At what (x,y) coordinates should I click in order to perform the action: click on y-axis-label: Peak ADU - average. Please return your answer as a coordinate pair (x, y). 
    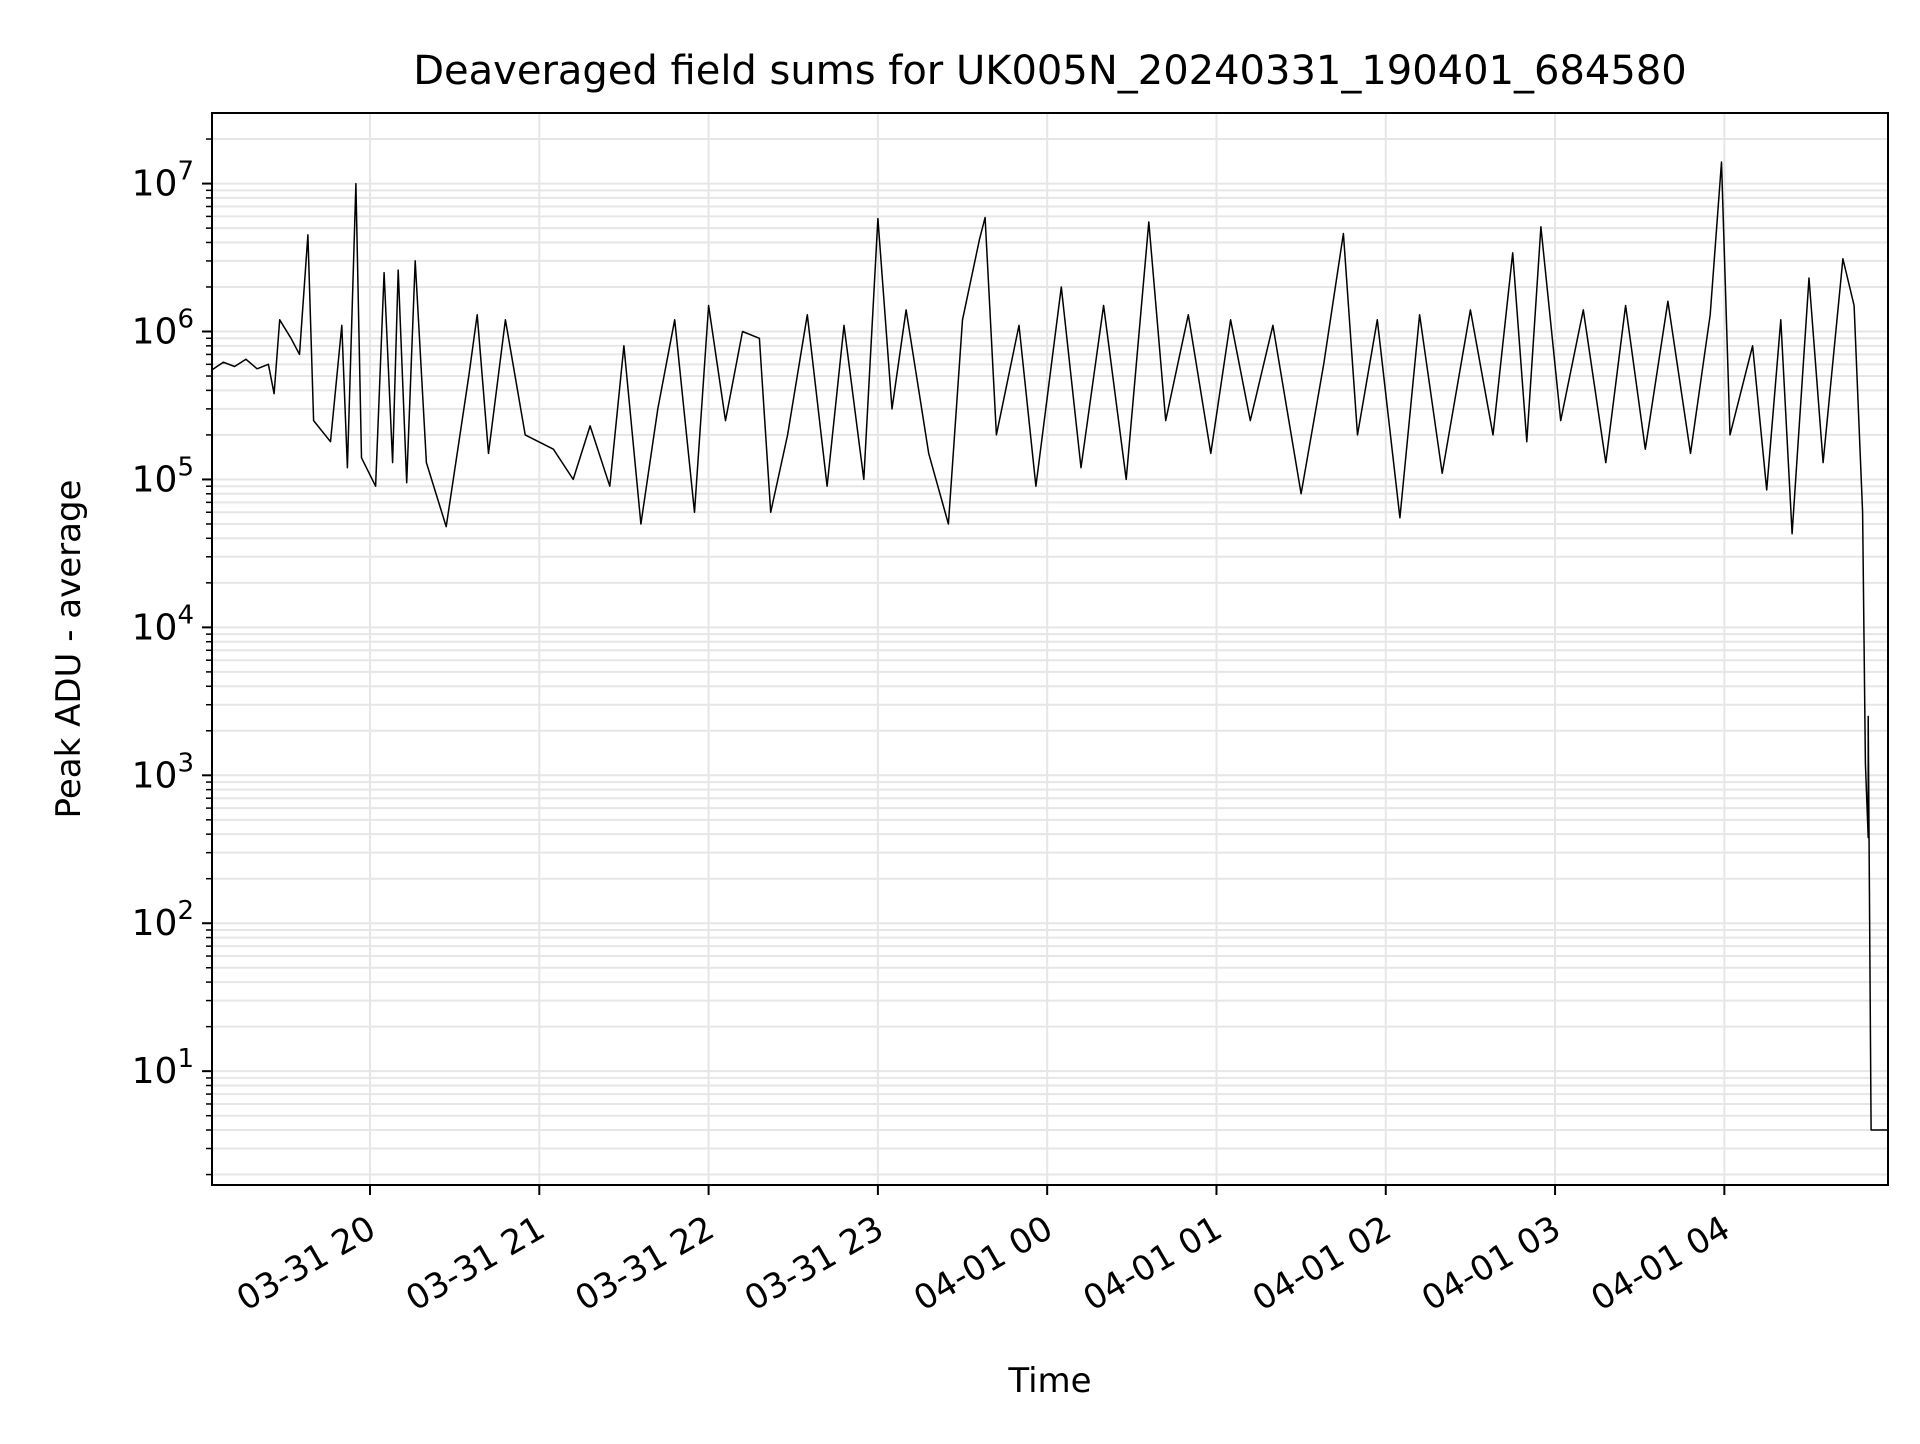
    Looking at the image, I should click on (69, 649).